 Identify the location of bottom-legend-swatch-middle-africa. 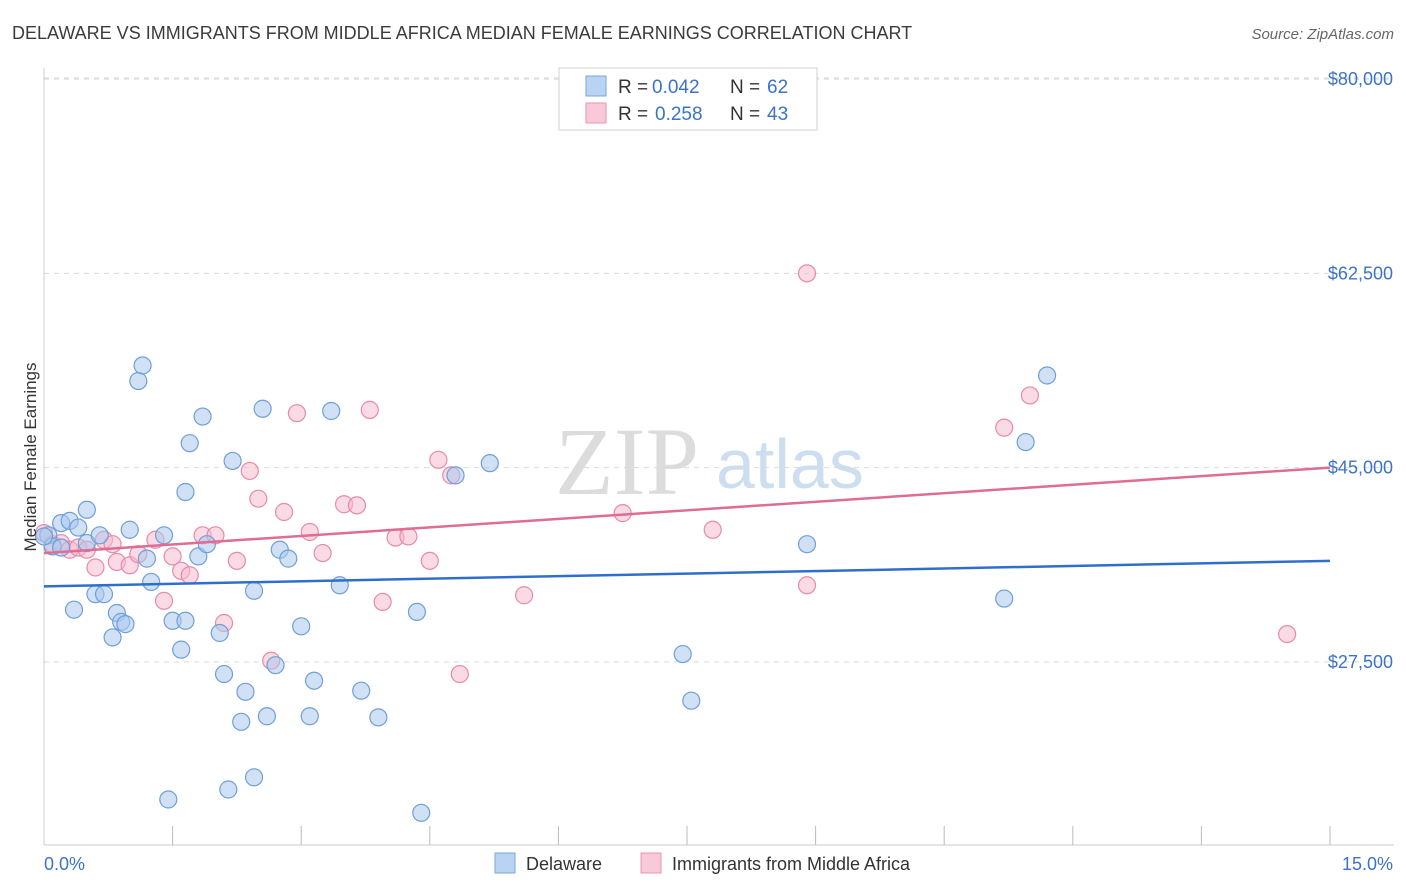
(651, 863).